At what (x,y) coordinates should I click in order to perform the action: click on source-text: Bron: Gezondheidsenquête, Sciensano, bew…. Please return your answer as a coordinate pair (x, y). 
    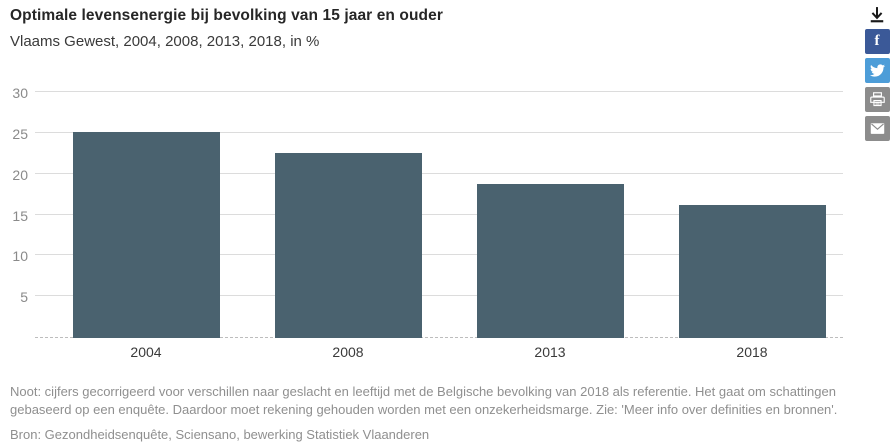
    Looking at the image, I should click on (220, 434).